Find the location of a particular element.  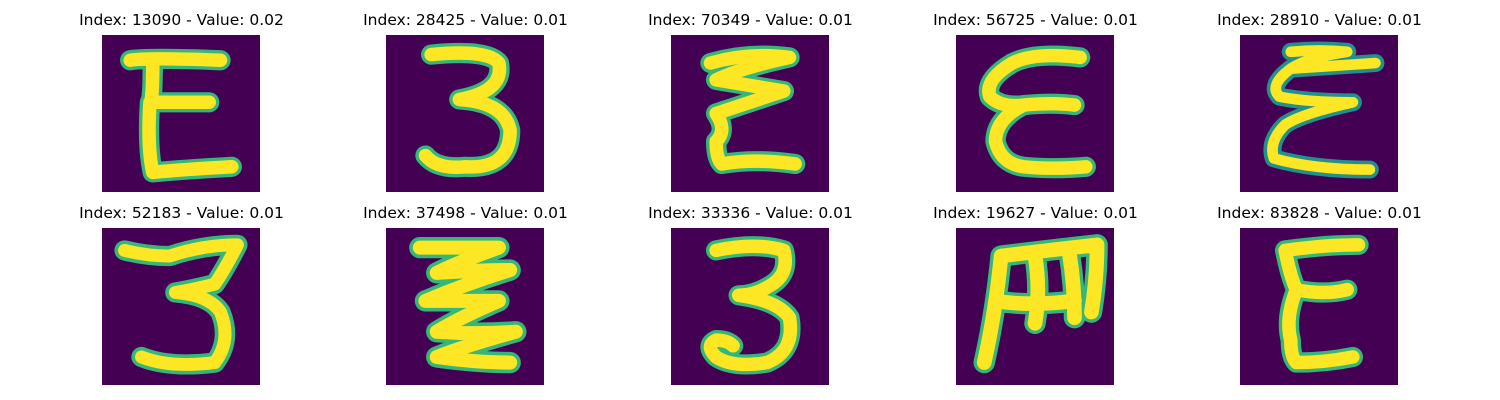

panel-10: Index: 83828 - Value: 0.01 is located at coordinates (1319, 289).